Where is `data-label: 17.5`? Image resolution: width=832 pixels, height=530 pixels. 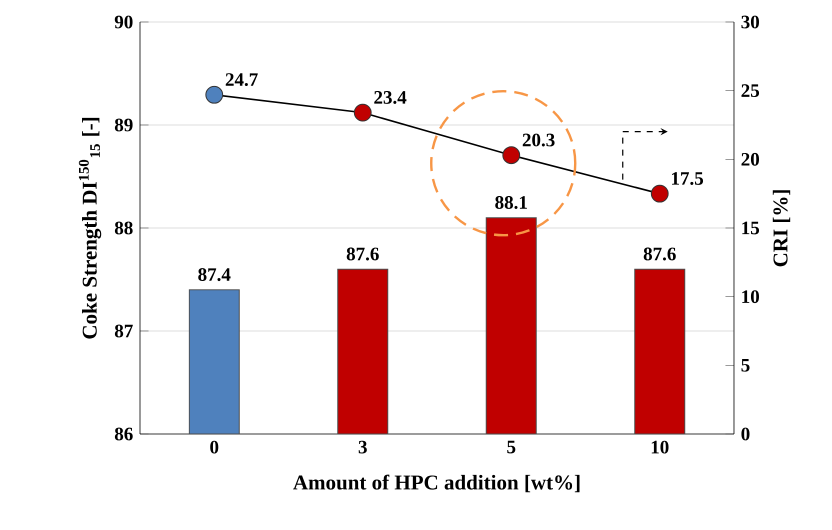 data-label: 17.5 is located at coordinates (688, 178).